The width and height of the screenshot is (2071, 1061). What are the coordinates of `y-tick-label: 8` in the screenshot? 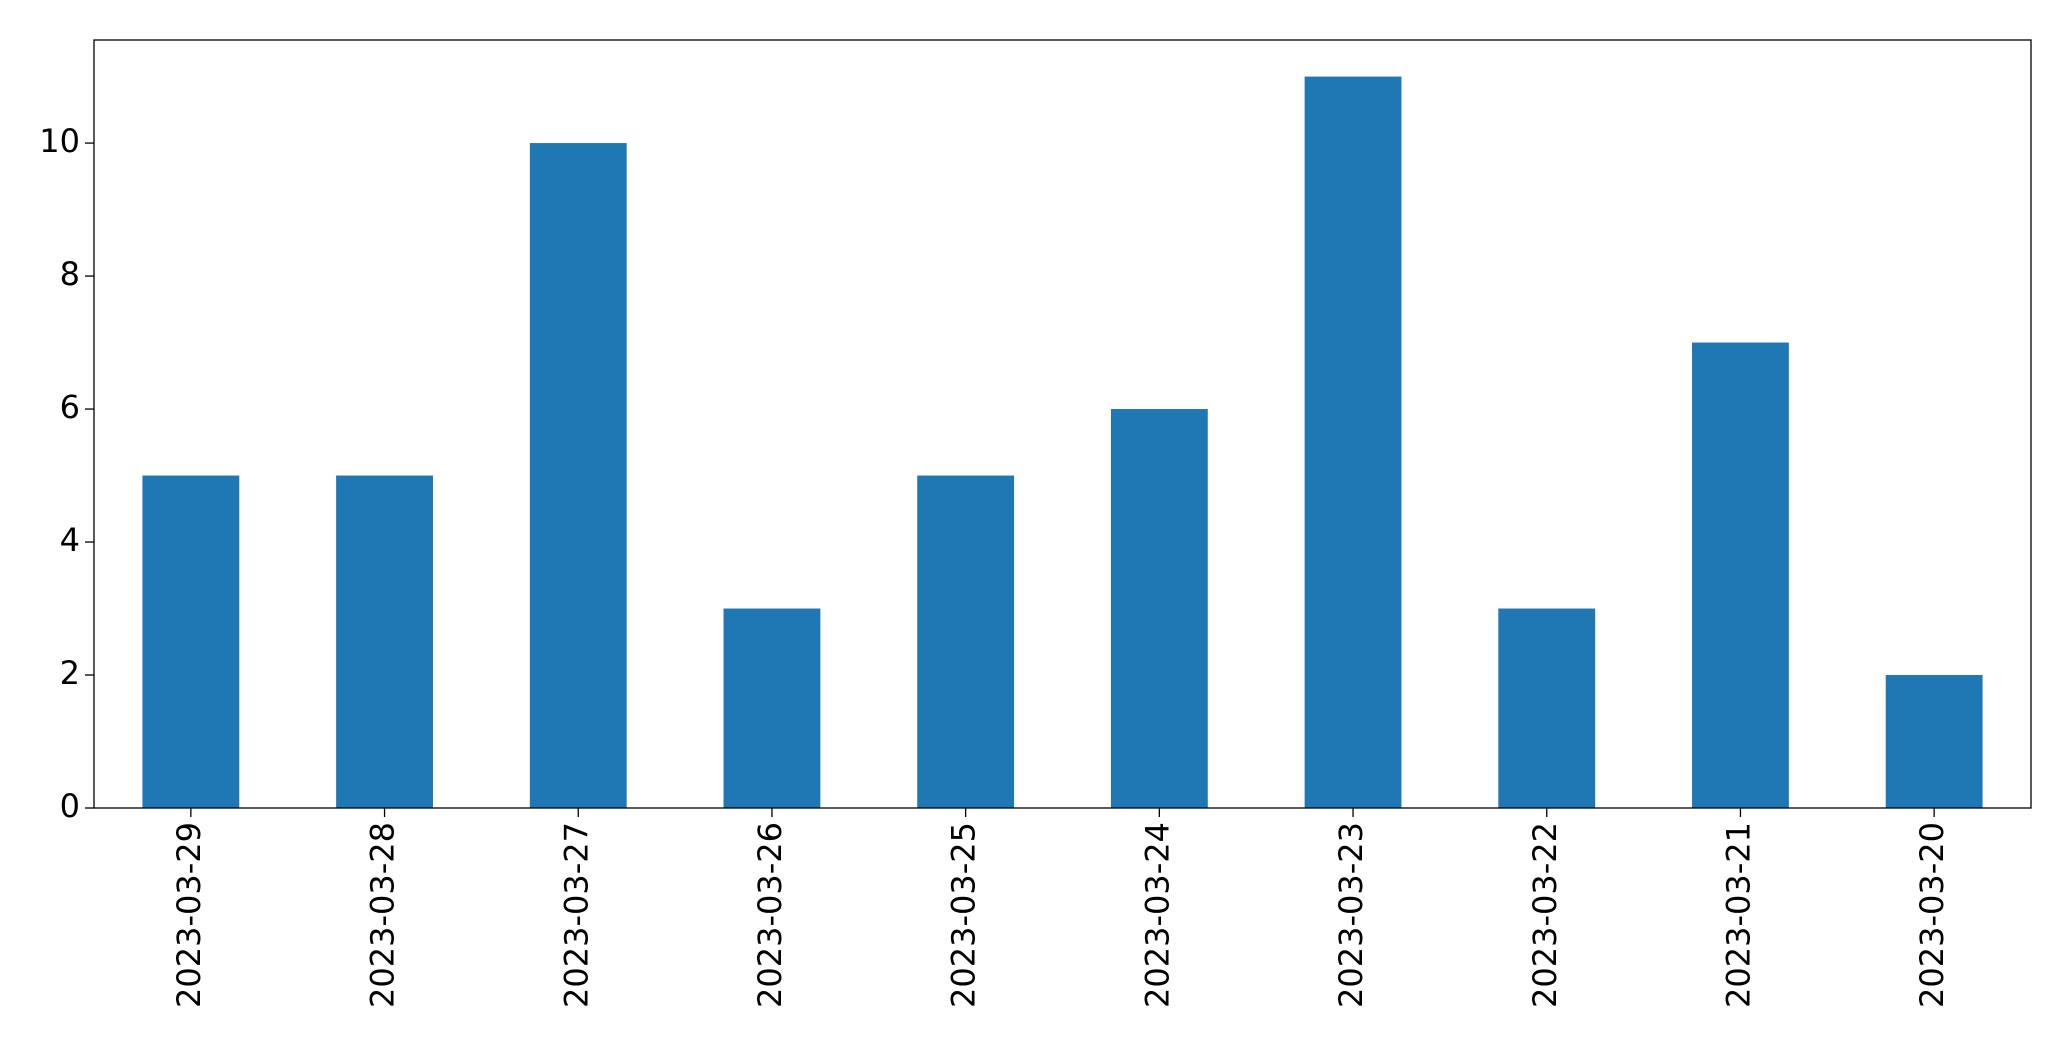 It's located at (70, 274).